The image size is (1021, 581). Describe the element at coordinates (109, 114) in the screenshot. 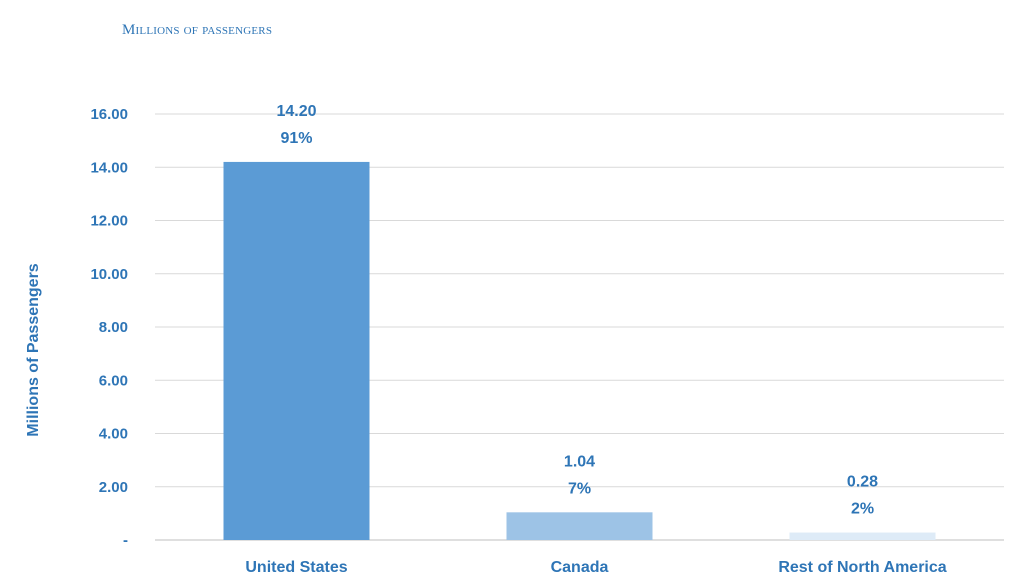

I see `y-tick-label: 16.00` at that location.